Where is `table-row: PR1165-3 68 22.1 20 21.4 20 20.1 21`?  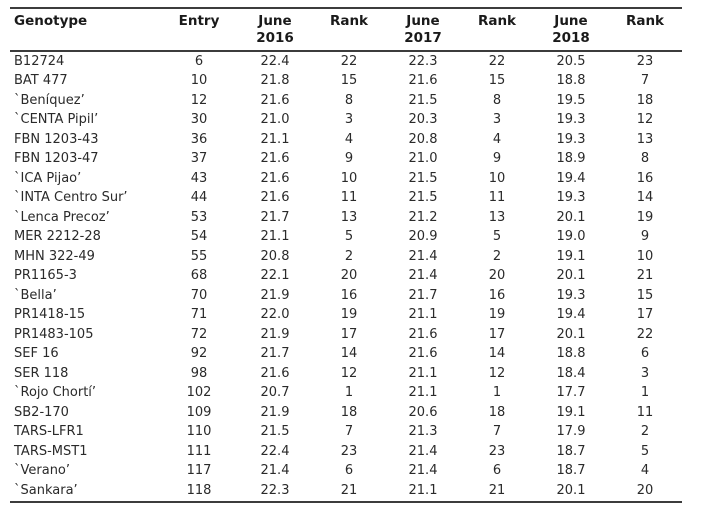
table-row: PR1165-3 68 22.1 20 21.4 20 20.1 21 is located at coordinates (346, 277).